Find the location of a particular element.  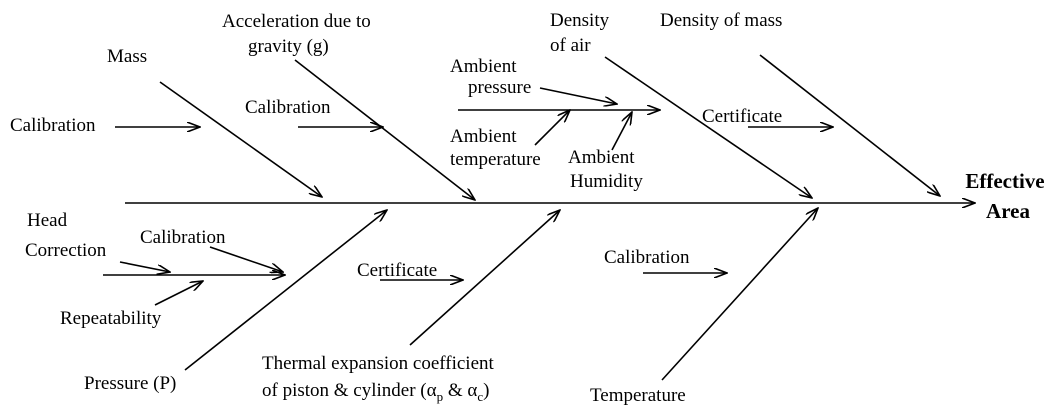

cause-label: Mass is located at coordinates (127, 56).